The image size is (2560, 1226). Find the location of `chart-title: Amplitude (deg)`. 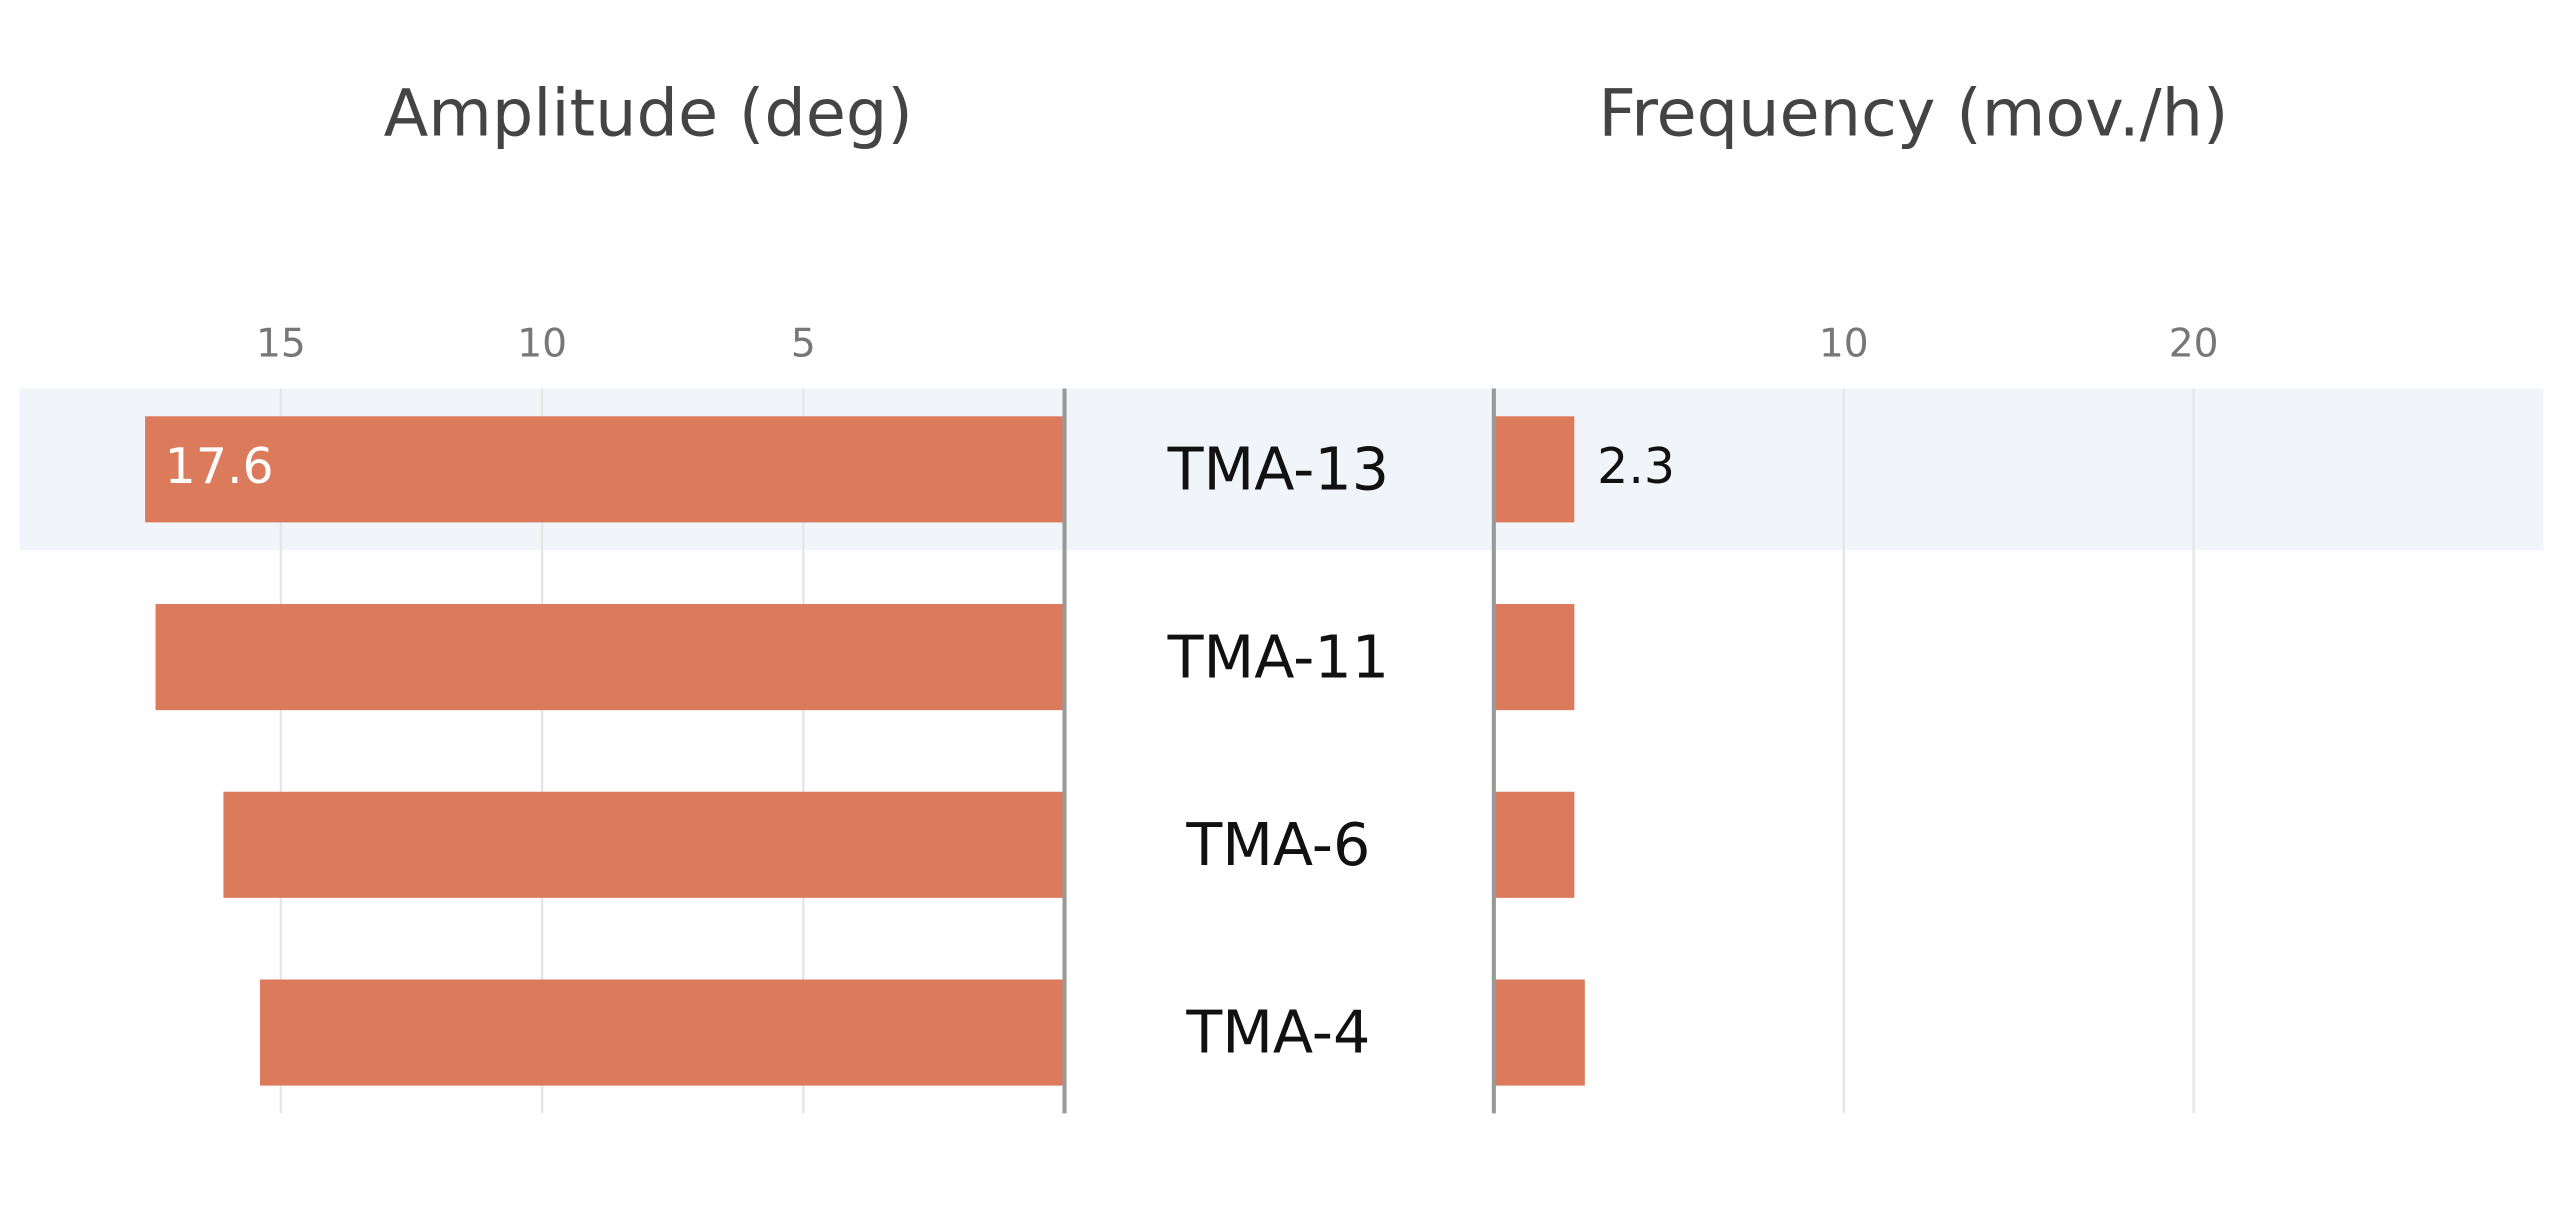

chart-title: Amplitude (deg) is located at coordinates (648, 114).